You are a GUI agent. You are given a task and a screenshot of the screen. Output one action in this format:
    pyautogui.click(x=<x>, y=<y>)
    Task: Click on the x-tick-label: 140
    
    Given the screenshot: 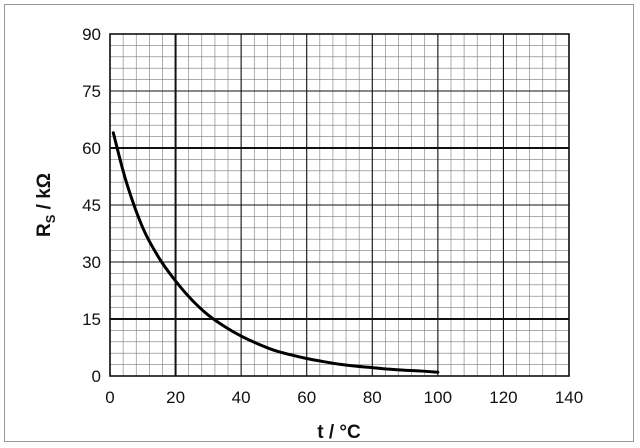 What is the action you would take?
    pyautogui.click(x=569, y=397)
    